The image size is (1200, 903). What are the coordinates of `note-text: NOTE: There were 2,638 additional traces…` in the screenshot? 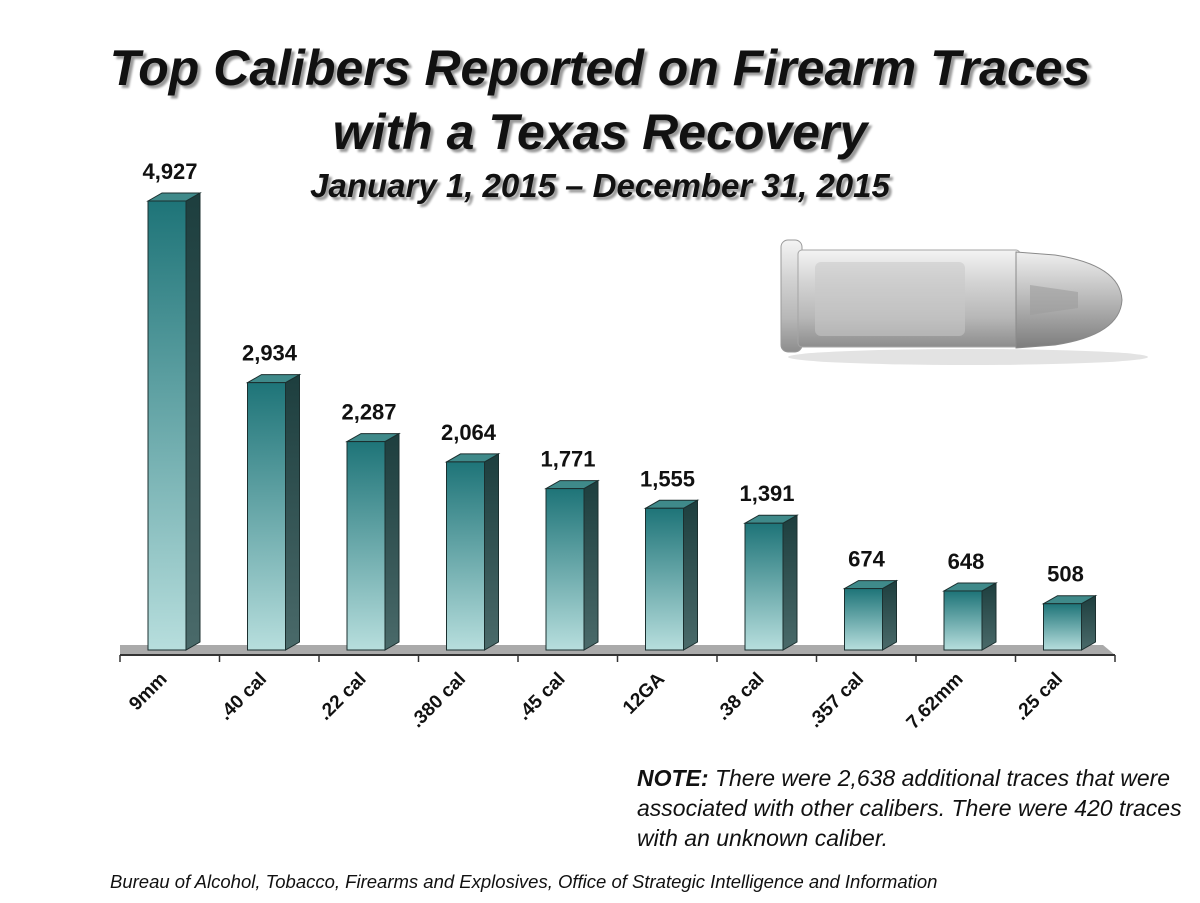 It's located at (909, 808).